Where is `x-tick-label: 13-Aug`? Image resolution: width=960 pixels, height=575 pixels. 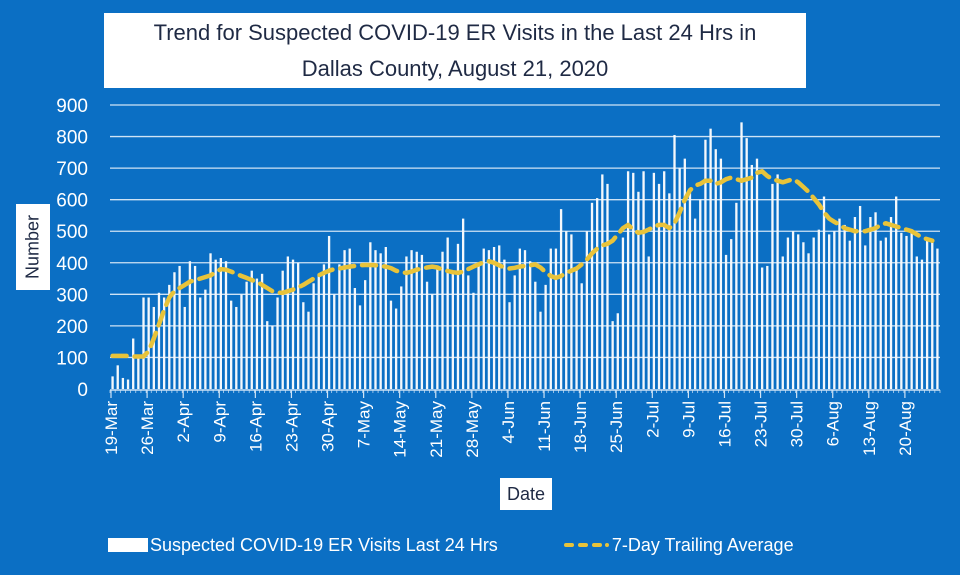 x-tick-label: 13-Aug is located at coordinates (869, 428).